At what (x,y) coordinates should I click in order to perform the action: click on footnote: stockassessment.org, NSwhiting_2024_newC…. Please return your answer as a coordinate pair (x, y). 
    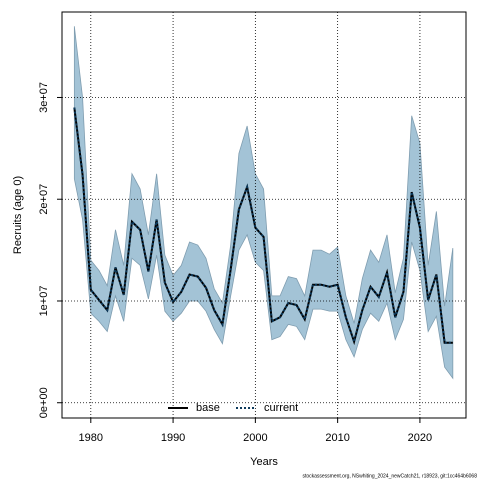
    Looking at the image, I should click on (389, 476).